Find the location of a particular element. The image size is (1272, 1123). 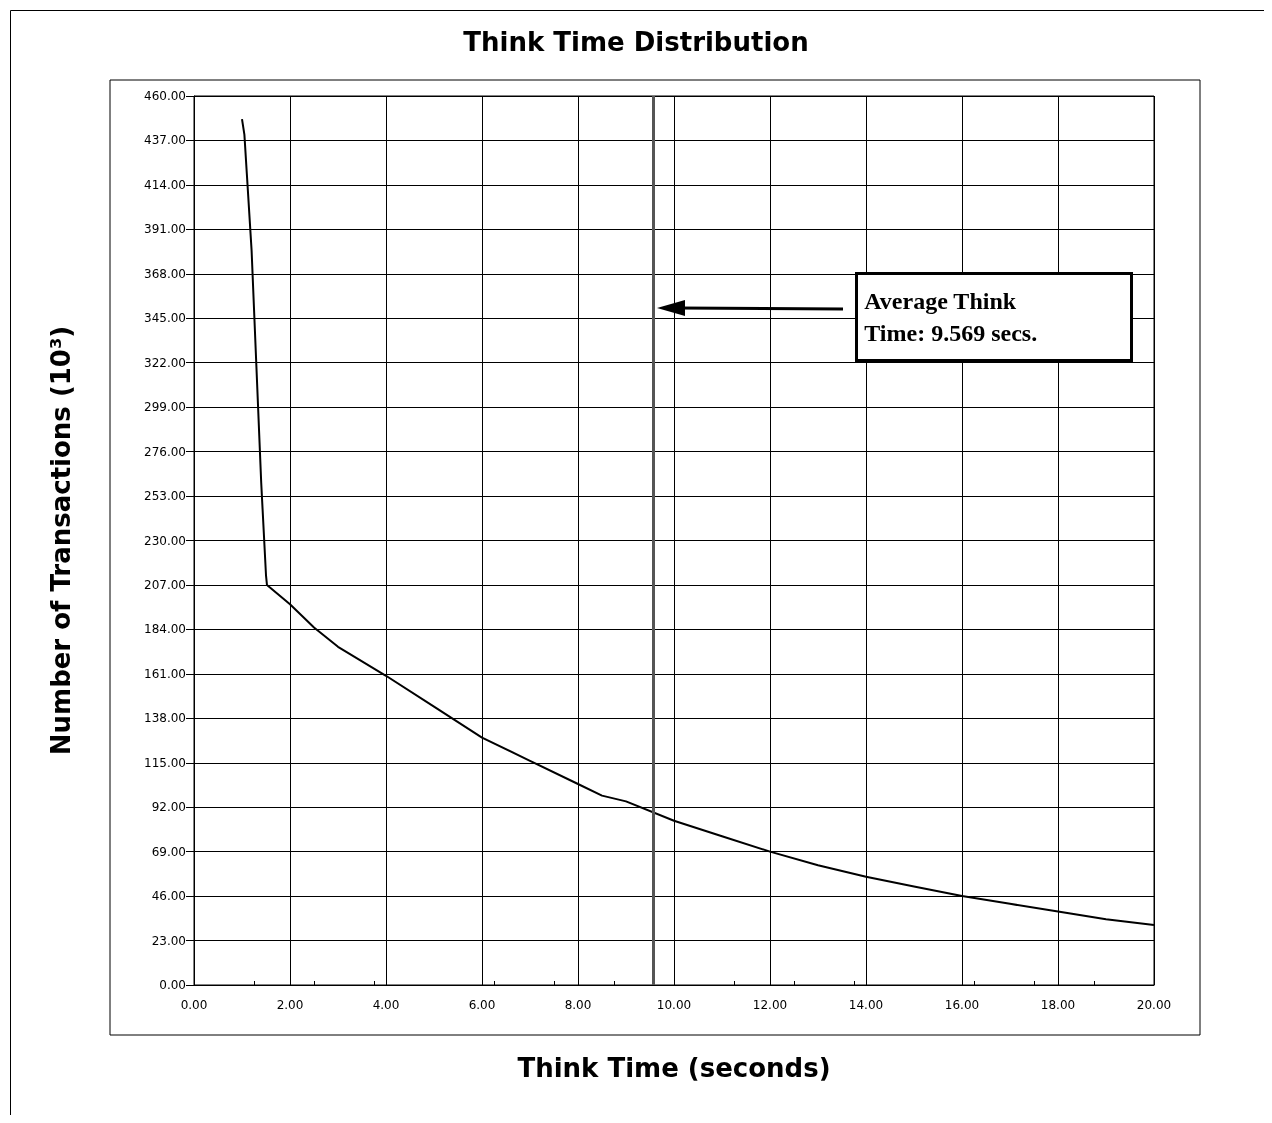

y-tick-label: 161.00 is located at coordinates (165, 673).